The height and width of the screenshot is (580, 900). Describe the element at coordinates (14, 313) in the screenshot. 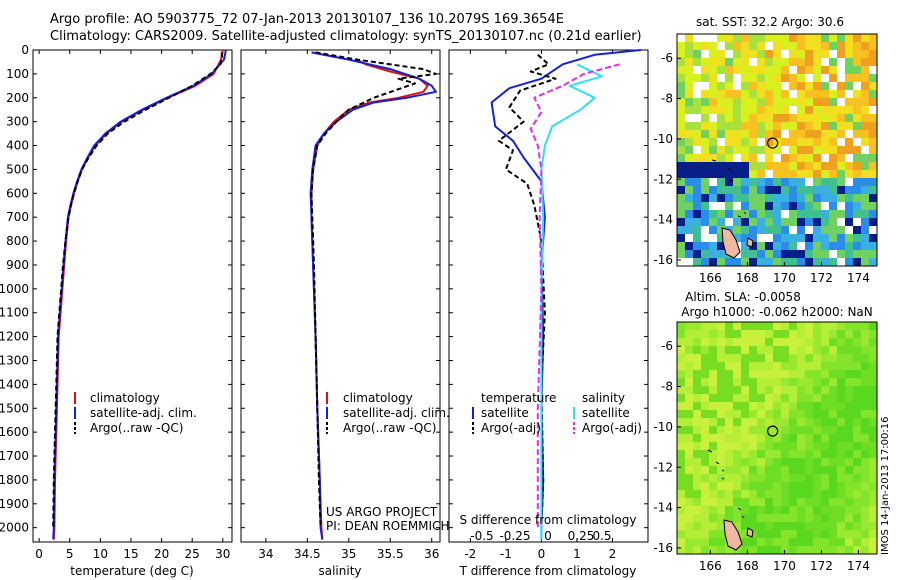

I see `y-tick-label: 1100` at that location.